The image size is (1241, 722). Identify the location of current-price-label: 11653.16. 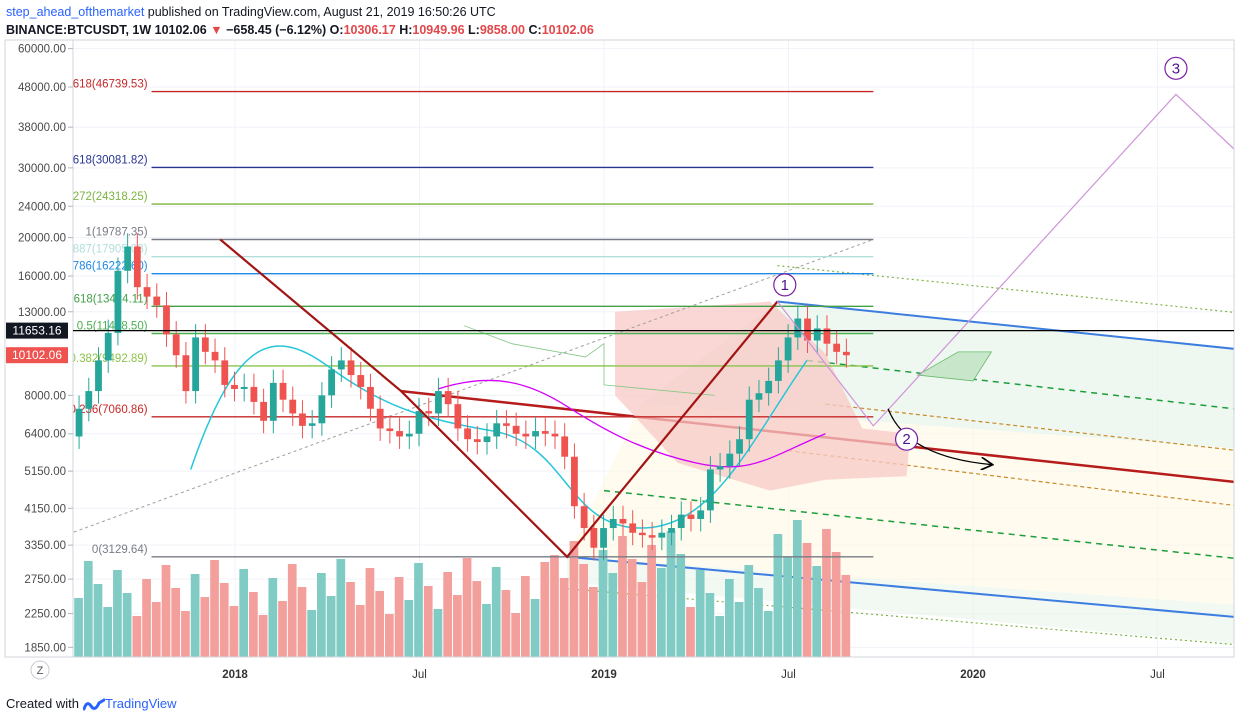
(36, 331).